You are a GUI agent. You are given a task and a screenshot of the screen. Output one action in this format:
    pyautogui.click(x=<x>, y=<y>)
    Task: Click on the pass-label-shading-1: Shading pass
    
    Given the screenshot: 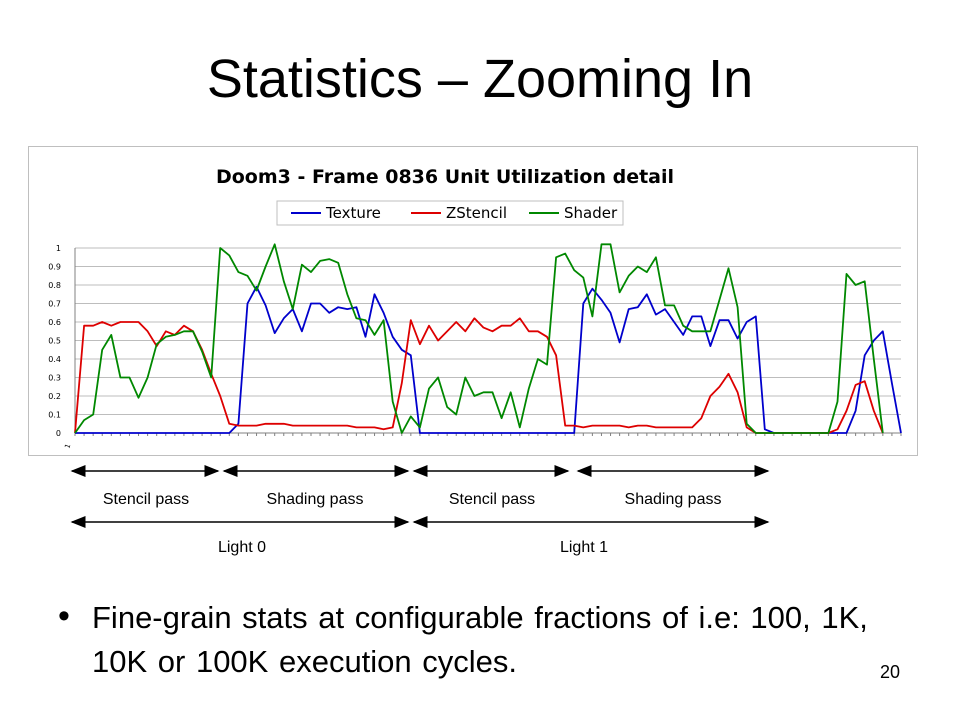 What is the action you would take?
    pyautogui.click(x=673, y=499)
    